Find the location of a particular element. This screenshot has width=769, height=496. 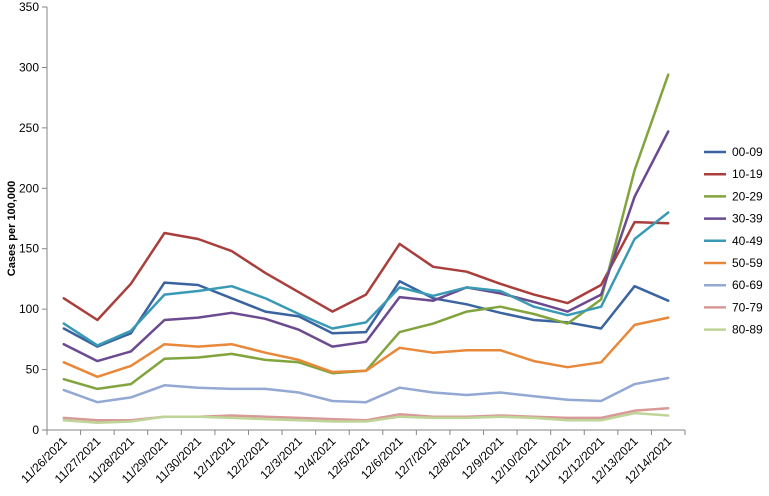

y-tick-label: 200 is located at coordinates (29, 188).